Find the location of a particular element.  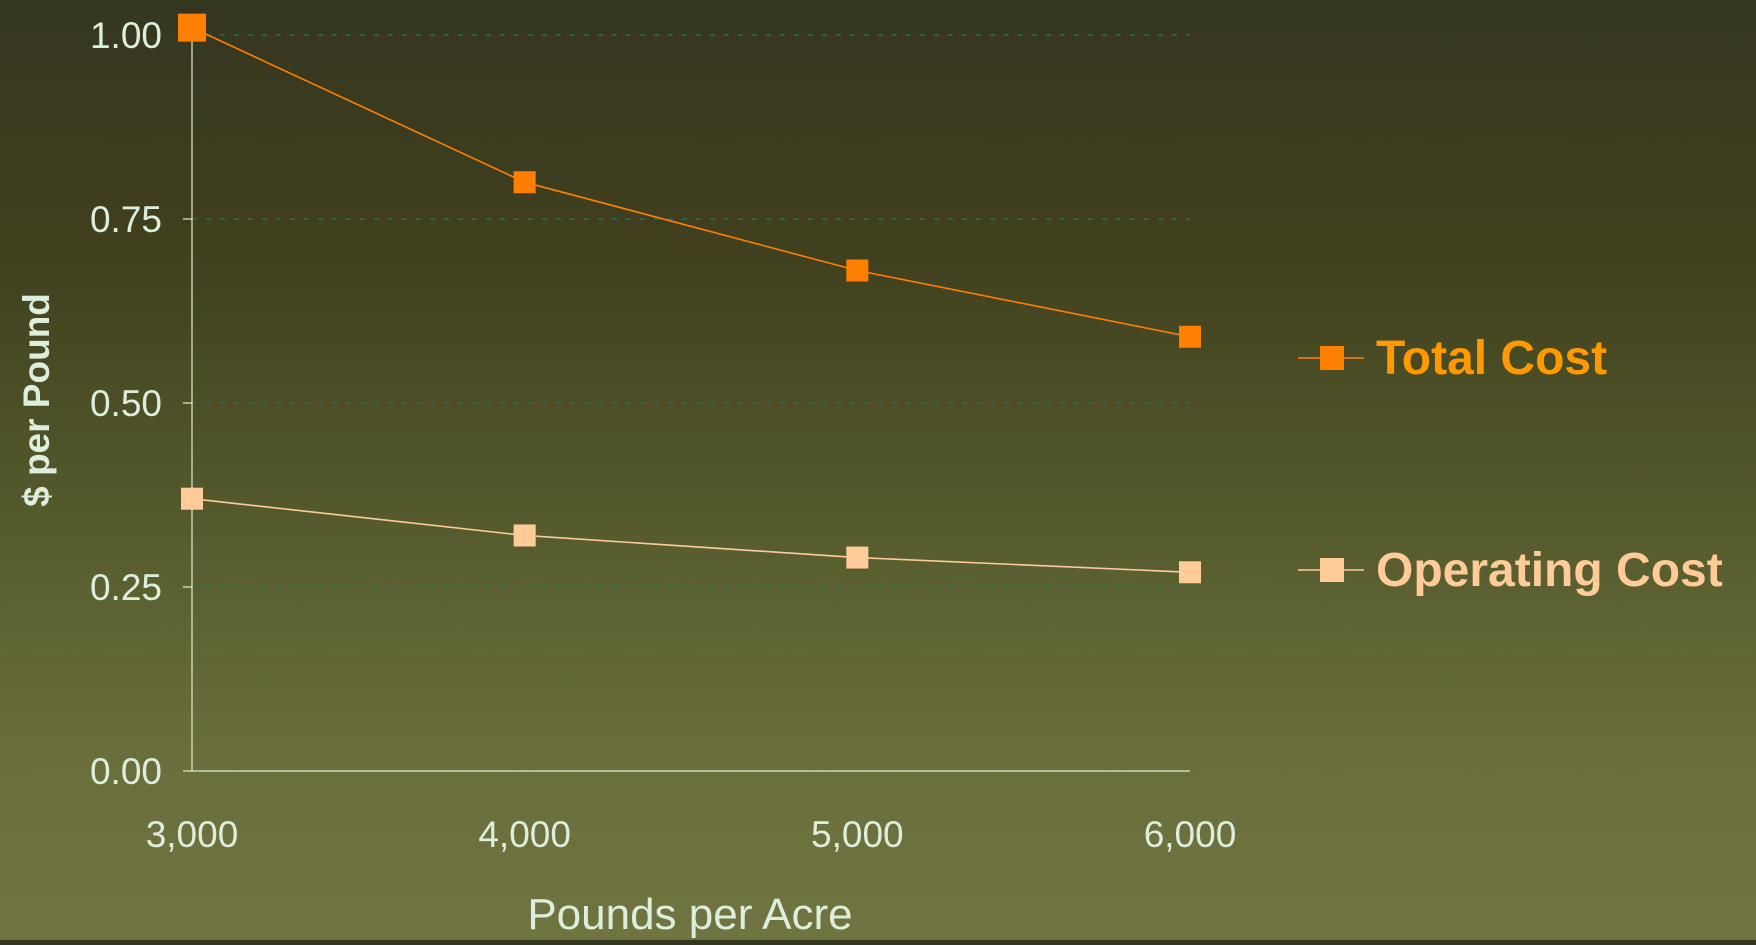

series-operating-cost is located at coordinates (691, 535).